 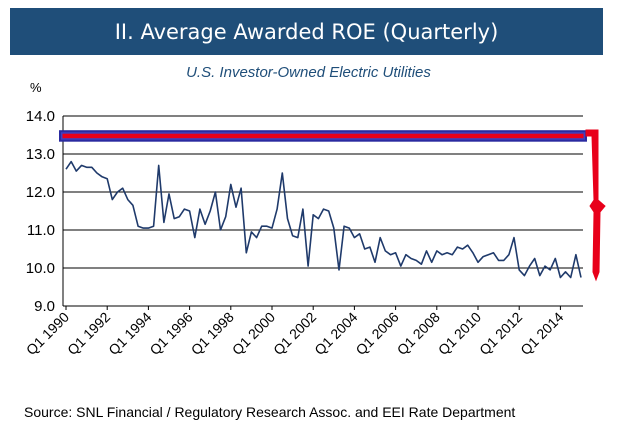 What do you see at coordinates (308, 72) in the screenshot?
I see `chart-subtitle: U.S. Investor-Owned Electric Utilities` at bounding box center [308, 72].